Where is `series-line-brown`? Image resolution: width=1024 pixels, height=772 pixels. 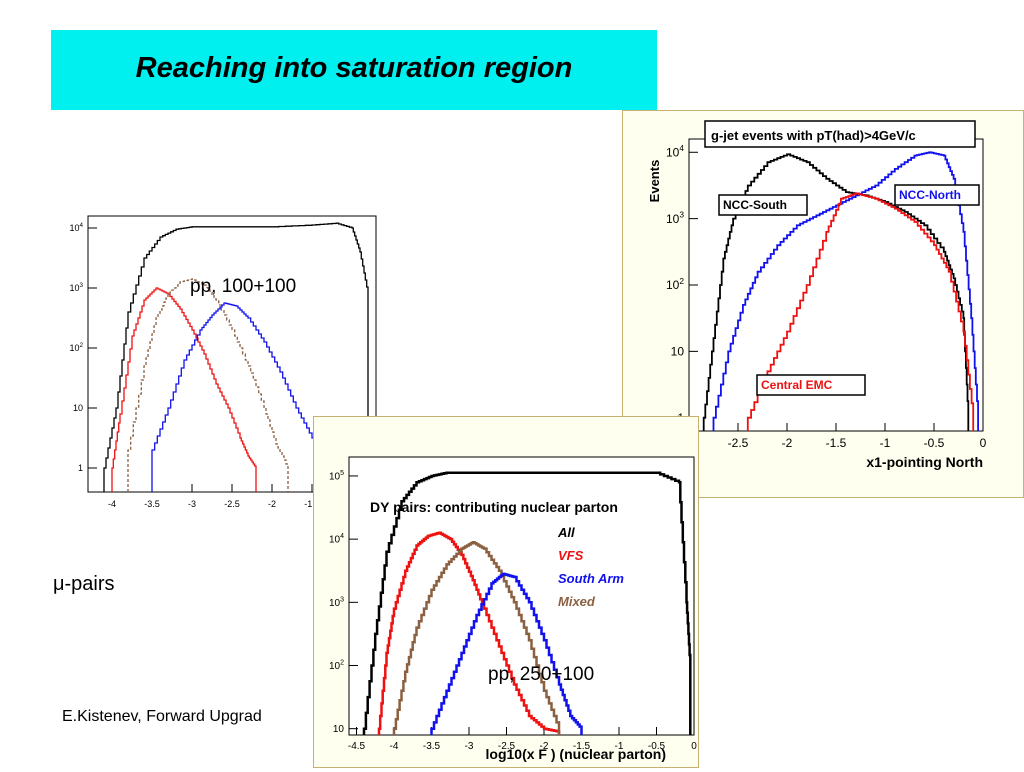 series-line-brown is located at coordinates (208, 385).